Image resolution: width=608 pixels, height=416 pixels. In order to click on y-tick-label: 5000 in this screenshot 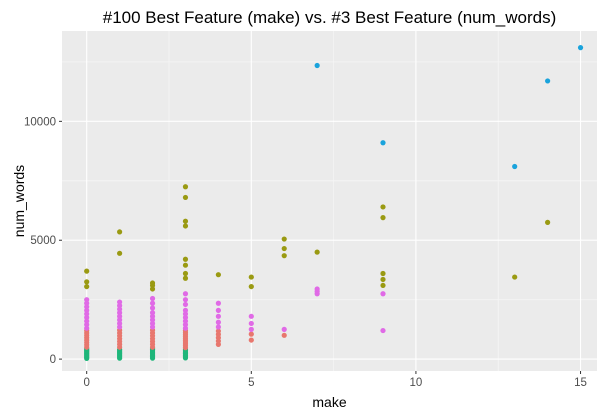, I will do `click(43, 241)`.